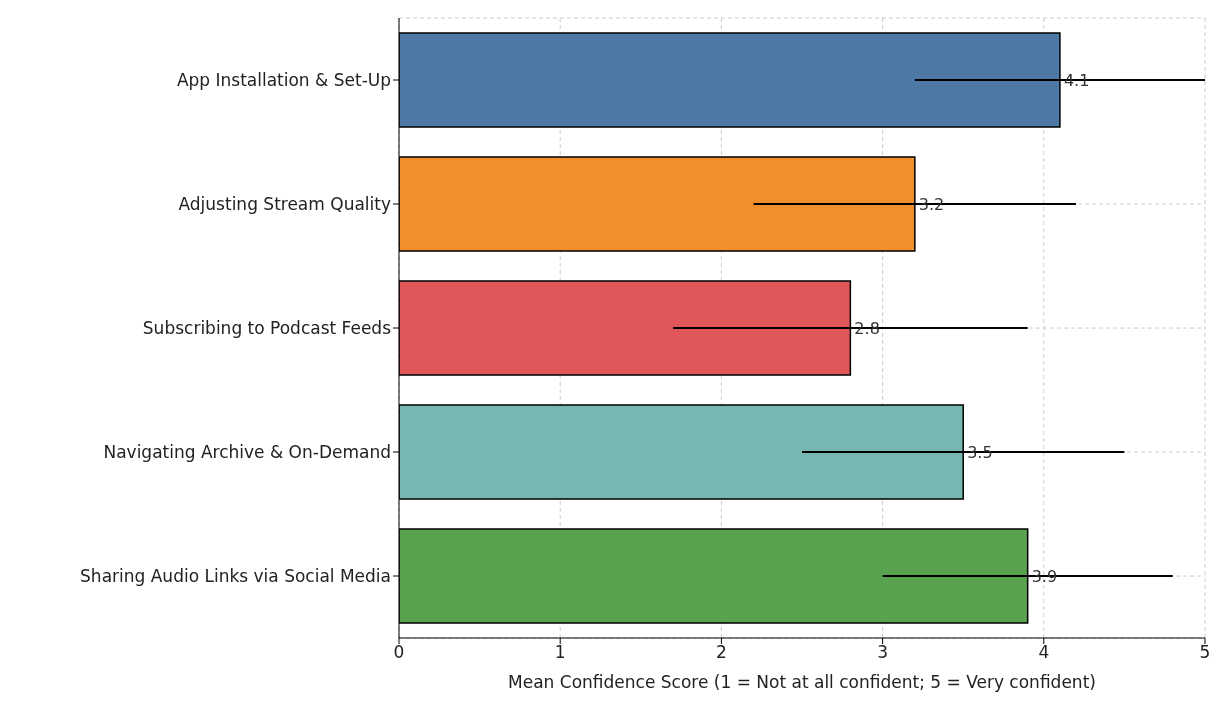 The height and width of the screenshot is (706, 1224). I want to click on y-tick-label: Sharing Audio Links via Social Media, so click(235, 576).